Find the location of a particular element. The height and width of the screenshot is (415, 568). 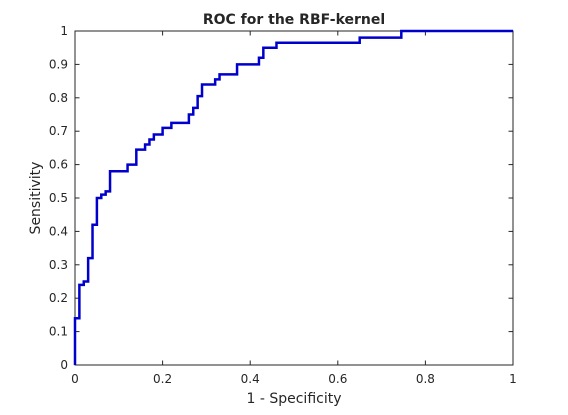

y-tick-label: 0 is located at coordinates (64, 365).